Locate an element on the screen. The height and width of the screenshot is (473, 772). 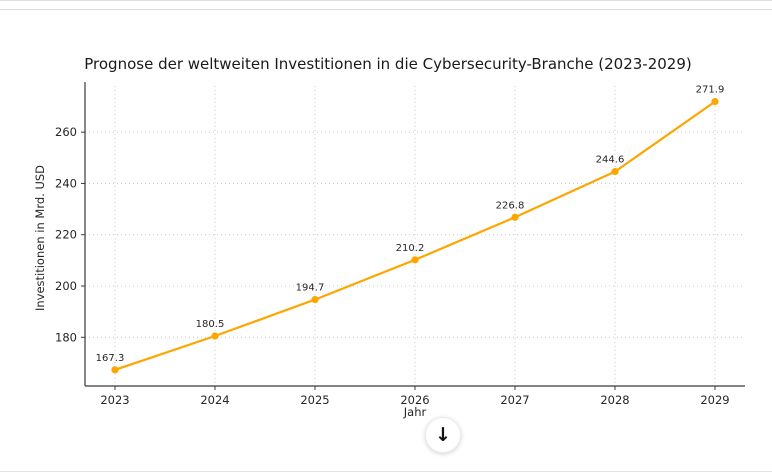
bottom-divider is located at coordinates (386, 471).